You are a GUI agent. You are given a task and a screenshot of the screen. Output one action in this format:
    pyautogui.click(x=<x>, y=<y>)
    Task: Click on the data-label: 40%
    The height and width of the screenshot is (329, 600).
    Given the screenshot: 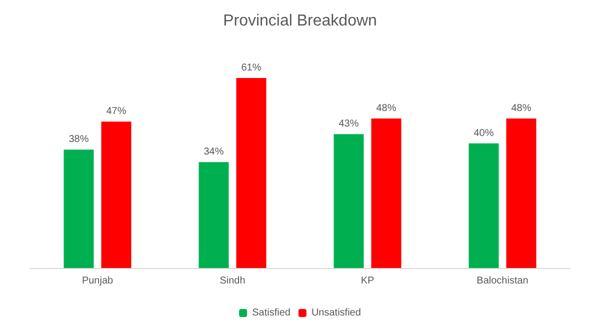 What is the action you would take?
    pyautogui.click(x=484, y=133)
    